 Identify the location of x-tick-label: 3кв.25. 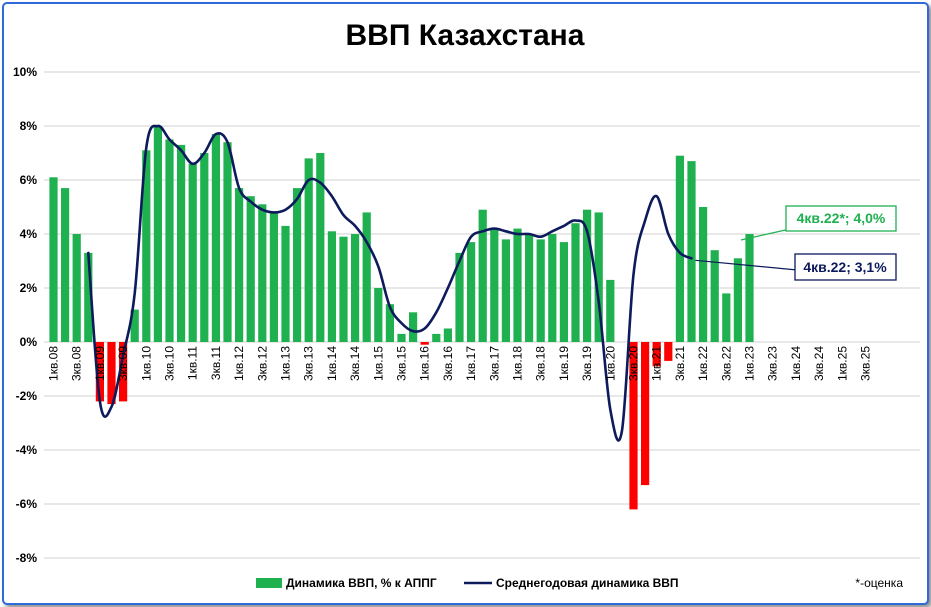
(866, 363).